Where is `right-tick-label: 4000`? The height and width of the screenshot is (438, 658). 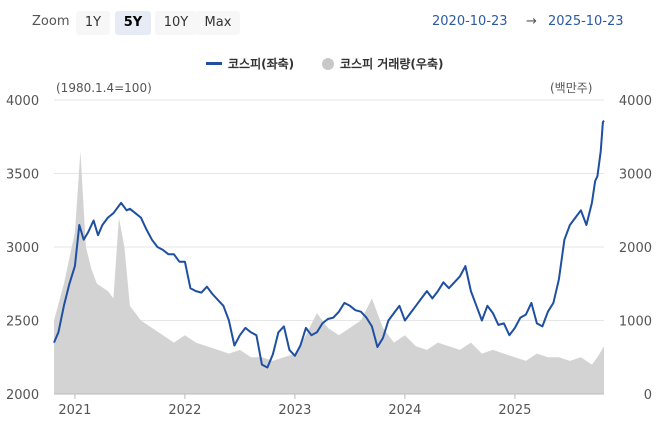
right-tick-label: 4000 is located at coordinates (635, 101).